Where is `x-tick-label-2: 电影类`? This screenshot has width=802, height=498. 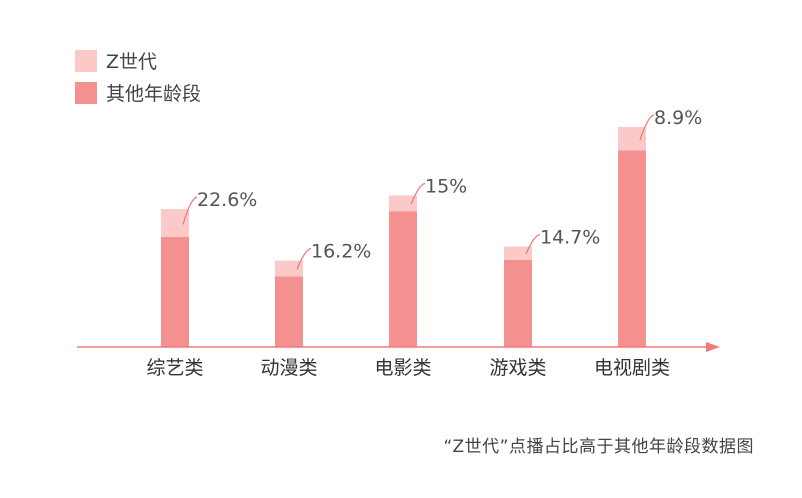 x-tick-label-2: 电影类 is located at coordinates (402, 368).